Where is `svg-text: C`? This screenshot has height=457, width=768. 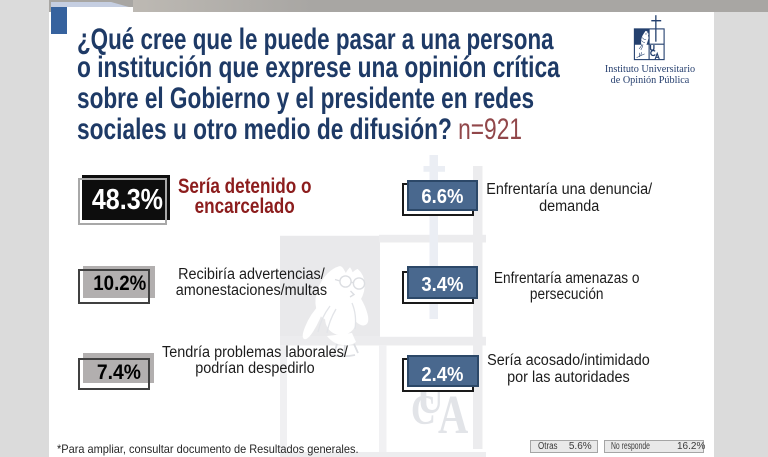 svg-text: C is located at coordinates (423, 411).